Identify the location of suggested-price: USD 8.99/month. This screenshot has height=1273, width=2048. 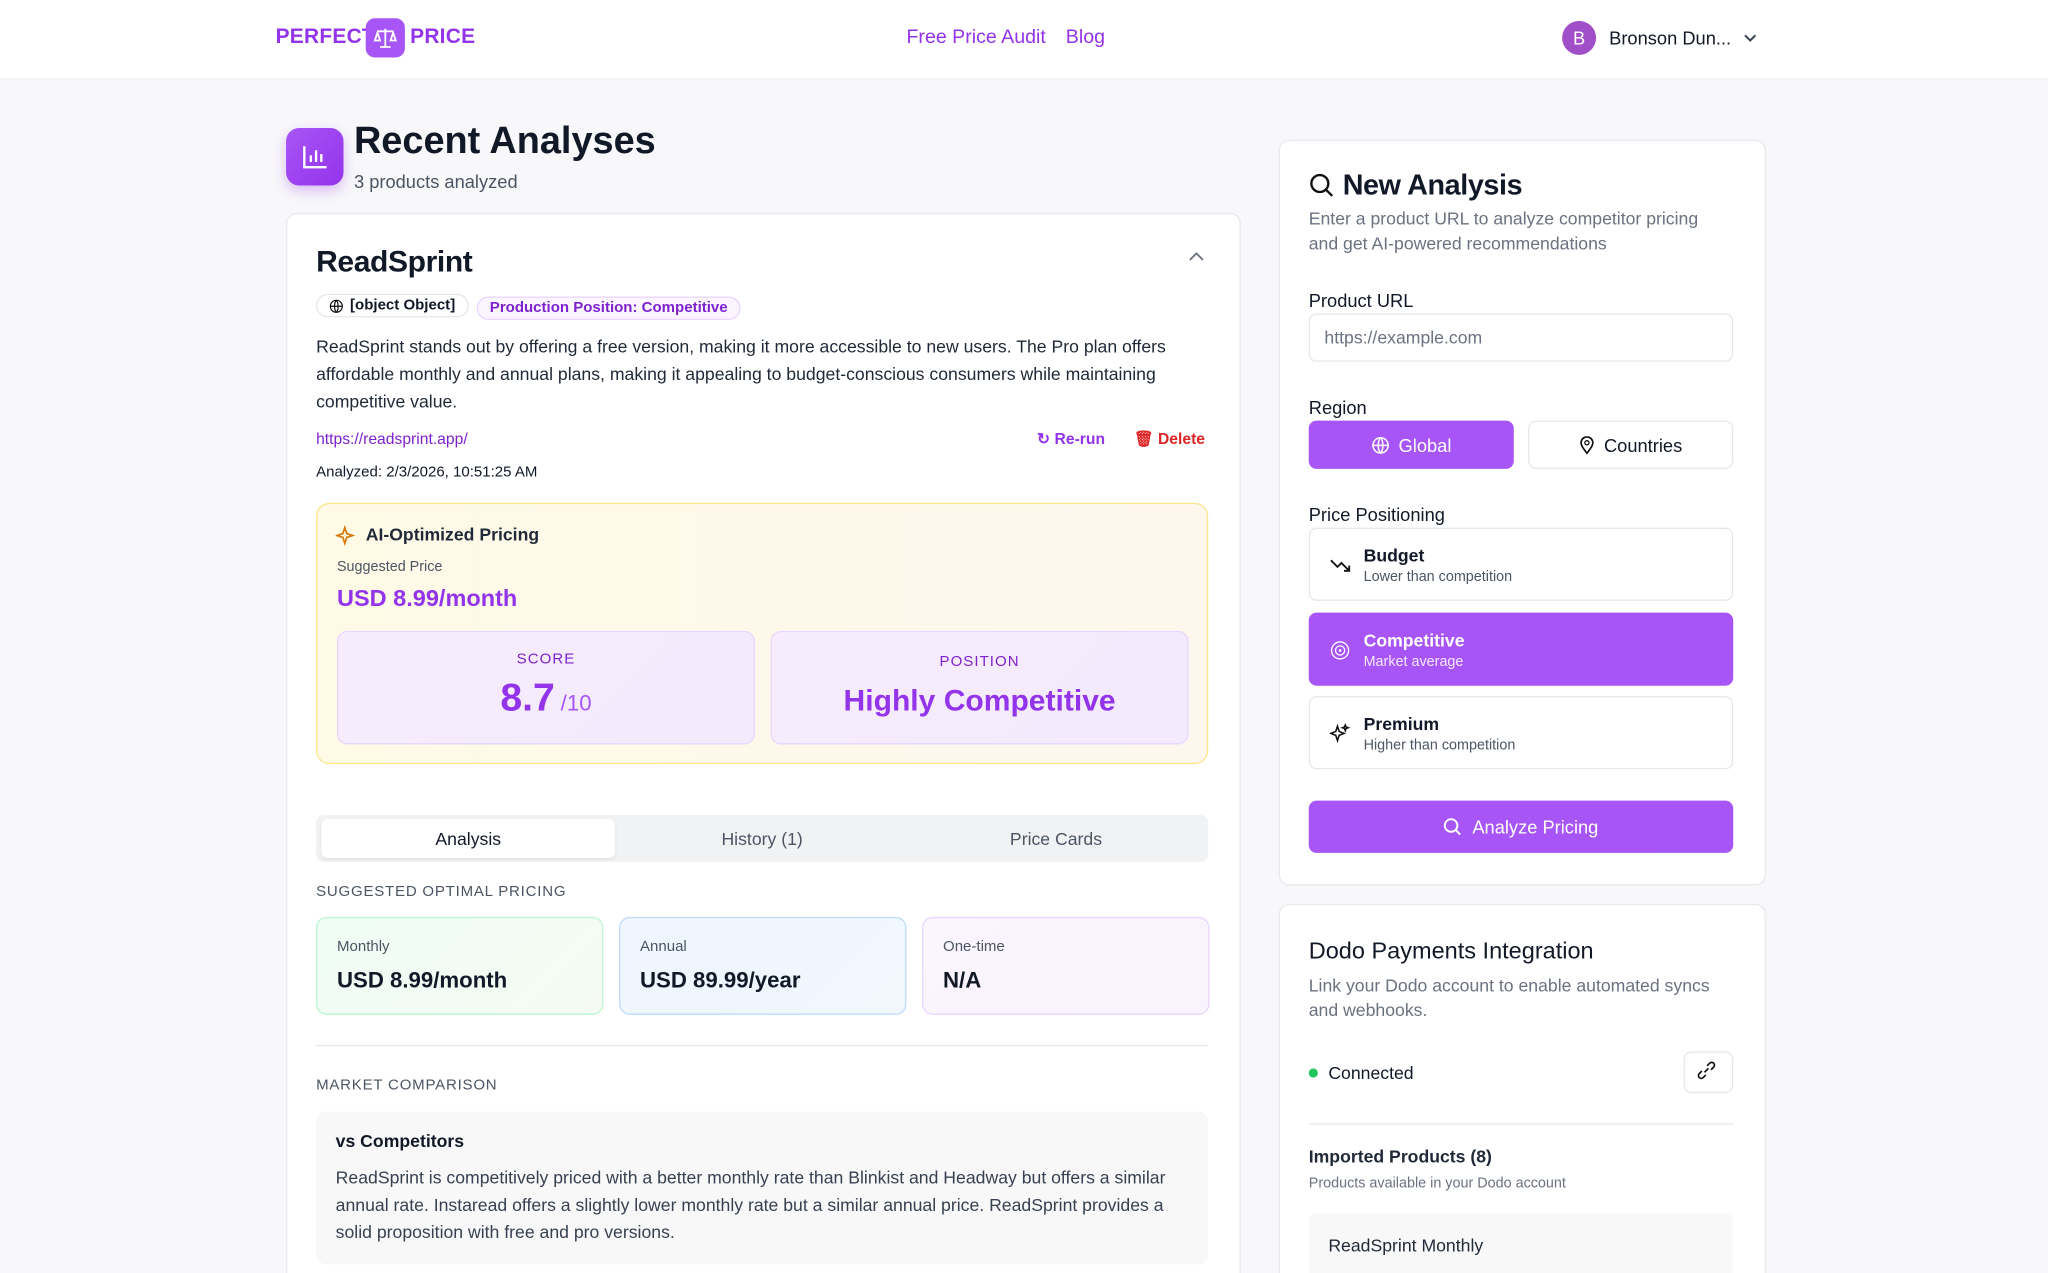
(427, 598).